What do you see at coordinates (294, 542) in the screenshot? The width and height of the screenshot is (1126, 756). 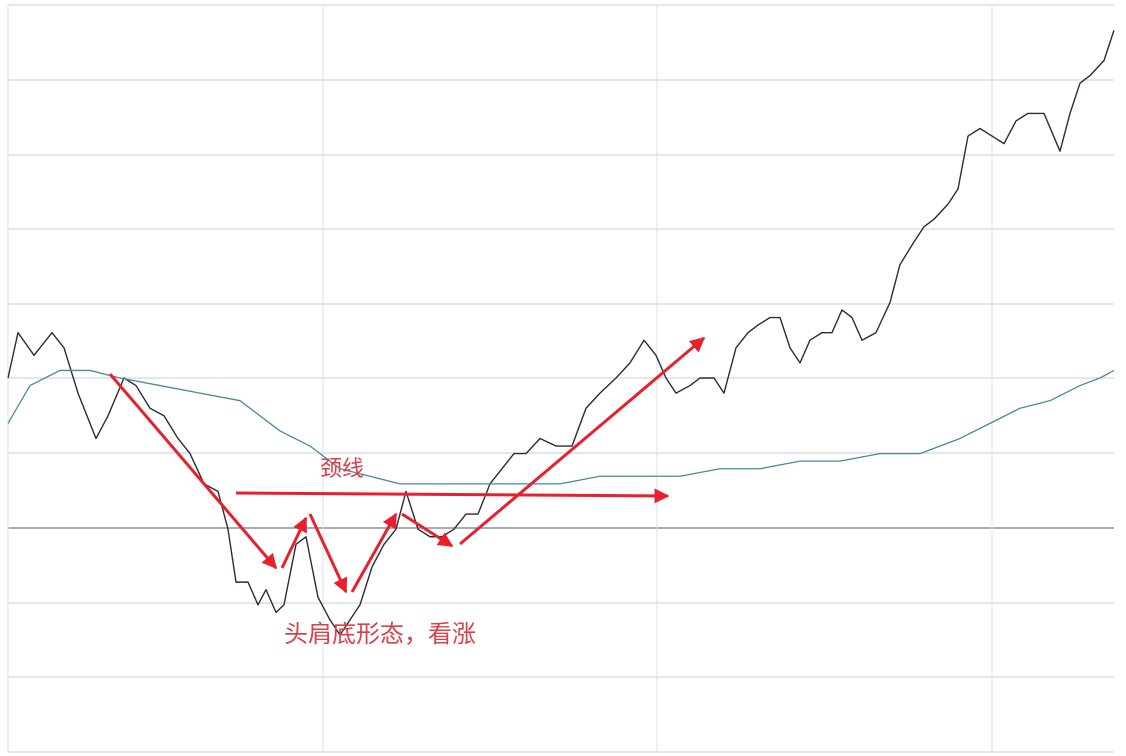 I see `left-shoulder-rise-arrow` at bounding box center [294, 542].